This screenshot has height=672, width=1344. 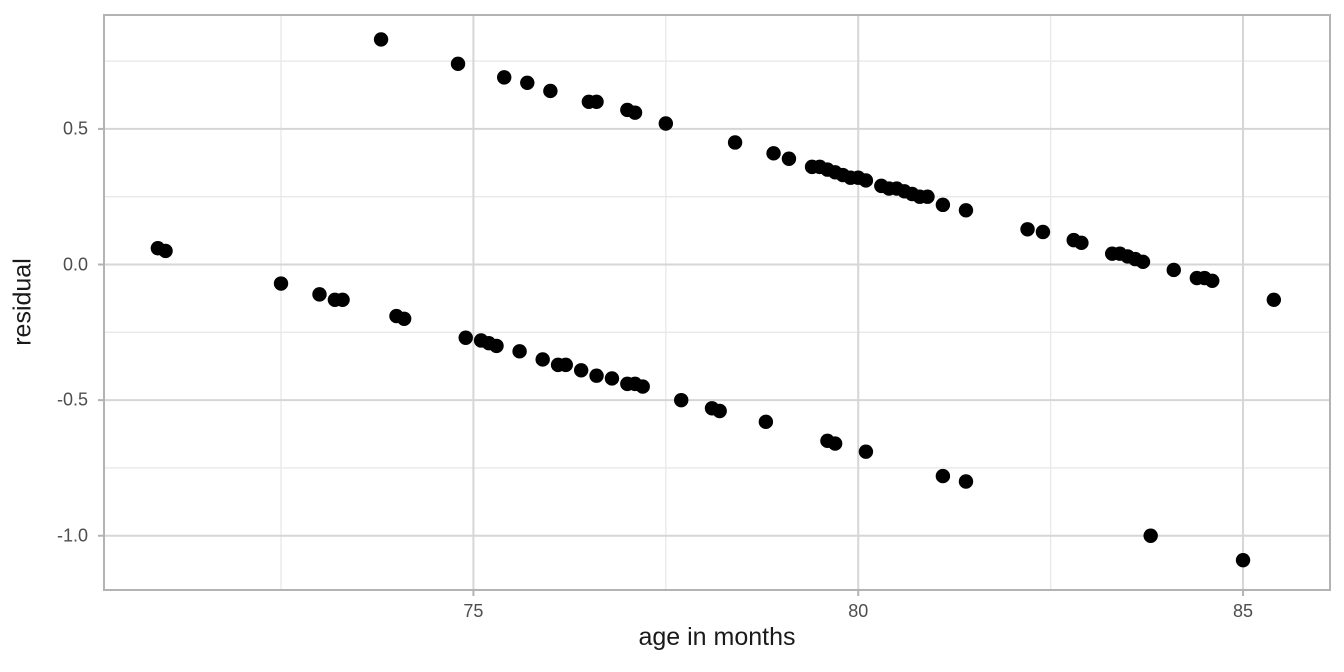 What do you see at coordinates (72, 535) in the screenshot?
I see `y-tick-label: -1.0` at bounding box center [72, 535].